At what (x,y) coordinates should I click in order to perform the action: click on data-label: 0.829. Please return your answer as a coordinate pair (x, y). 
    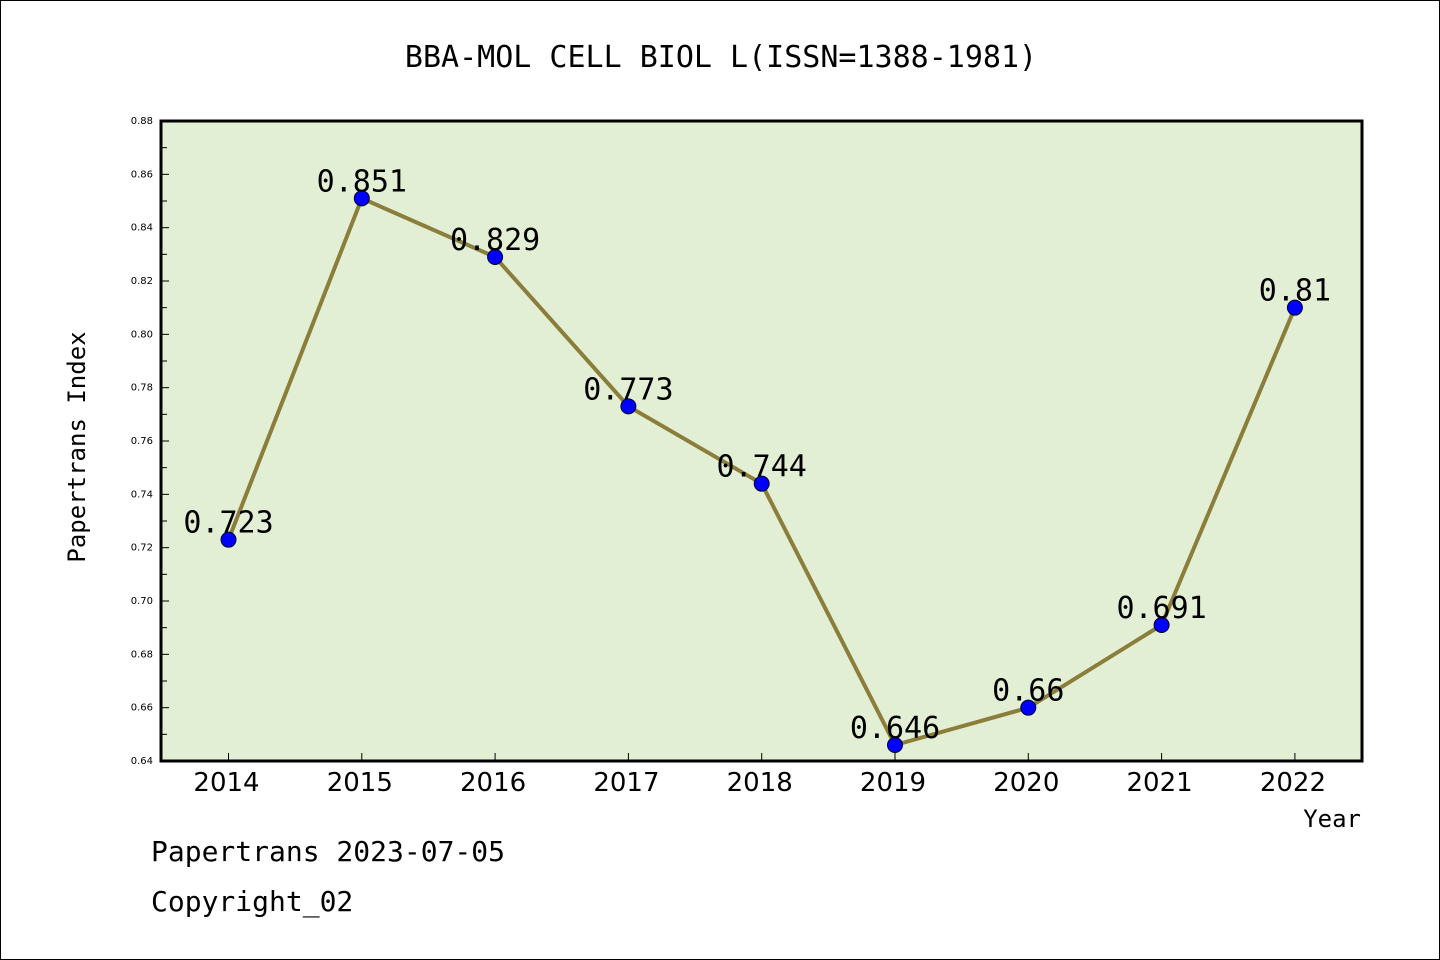
    Looking at the image, I should click on (495, 240).